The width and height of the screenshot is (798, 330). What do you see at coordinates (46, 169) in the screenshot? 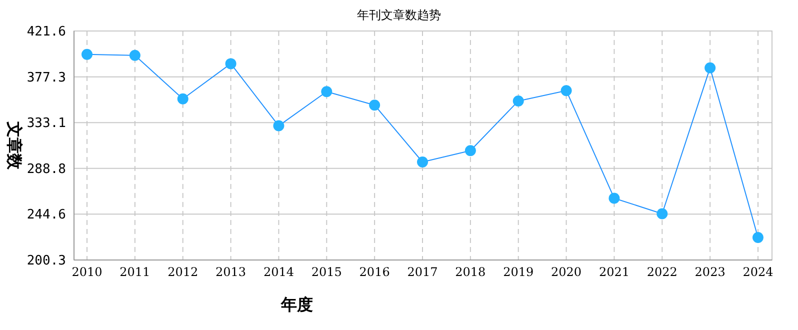
I see `y-tick-label: 288.8` at bounding box center [46, 169].